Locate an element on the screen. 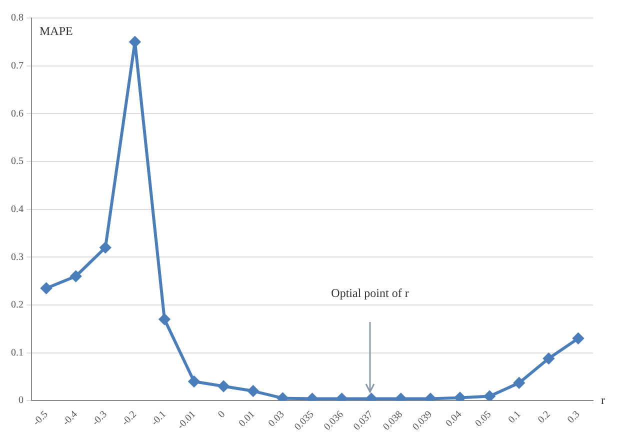 Image resolution: width=621 pixels, height=444 pixels. x-tick-label: 0.03 is located at coordinates (276, 419).